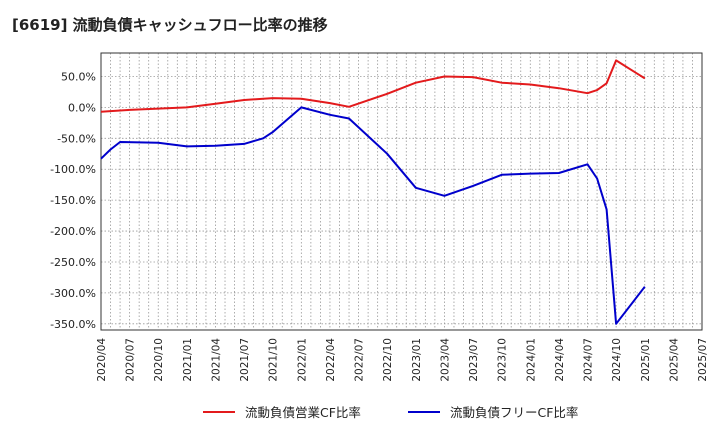 This screenshot has width=720, height=440. Describe the element at coordinates (159, 360) in the screenshot. I see `x-tick-label: 2020/10` at that location.